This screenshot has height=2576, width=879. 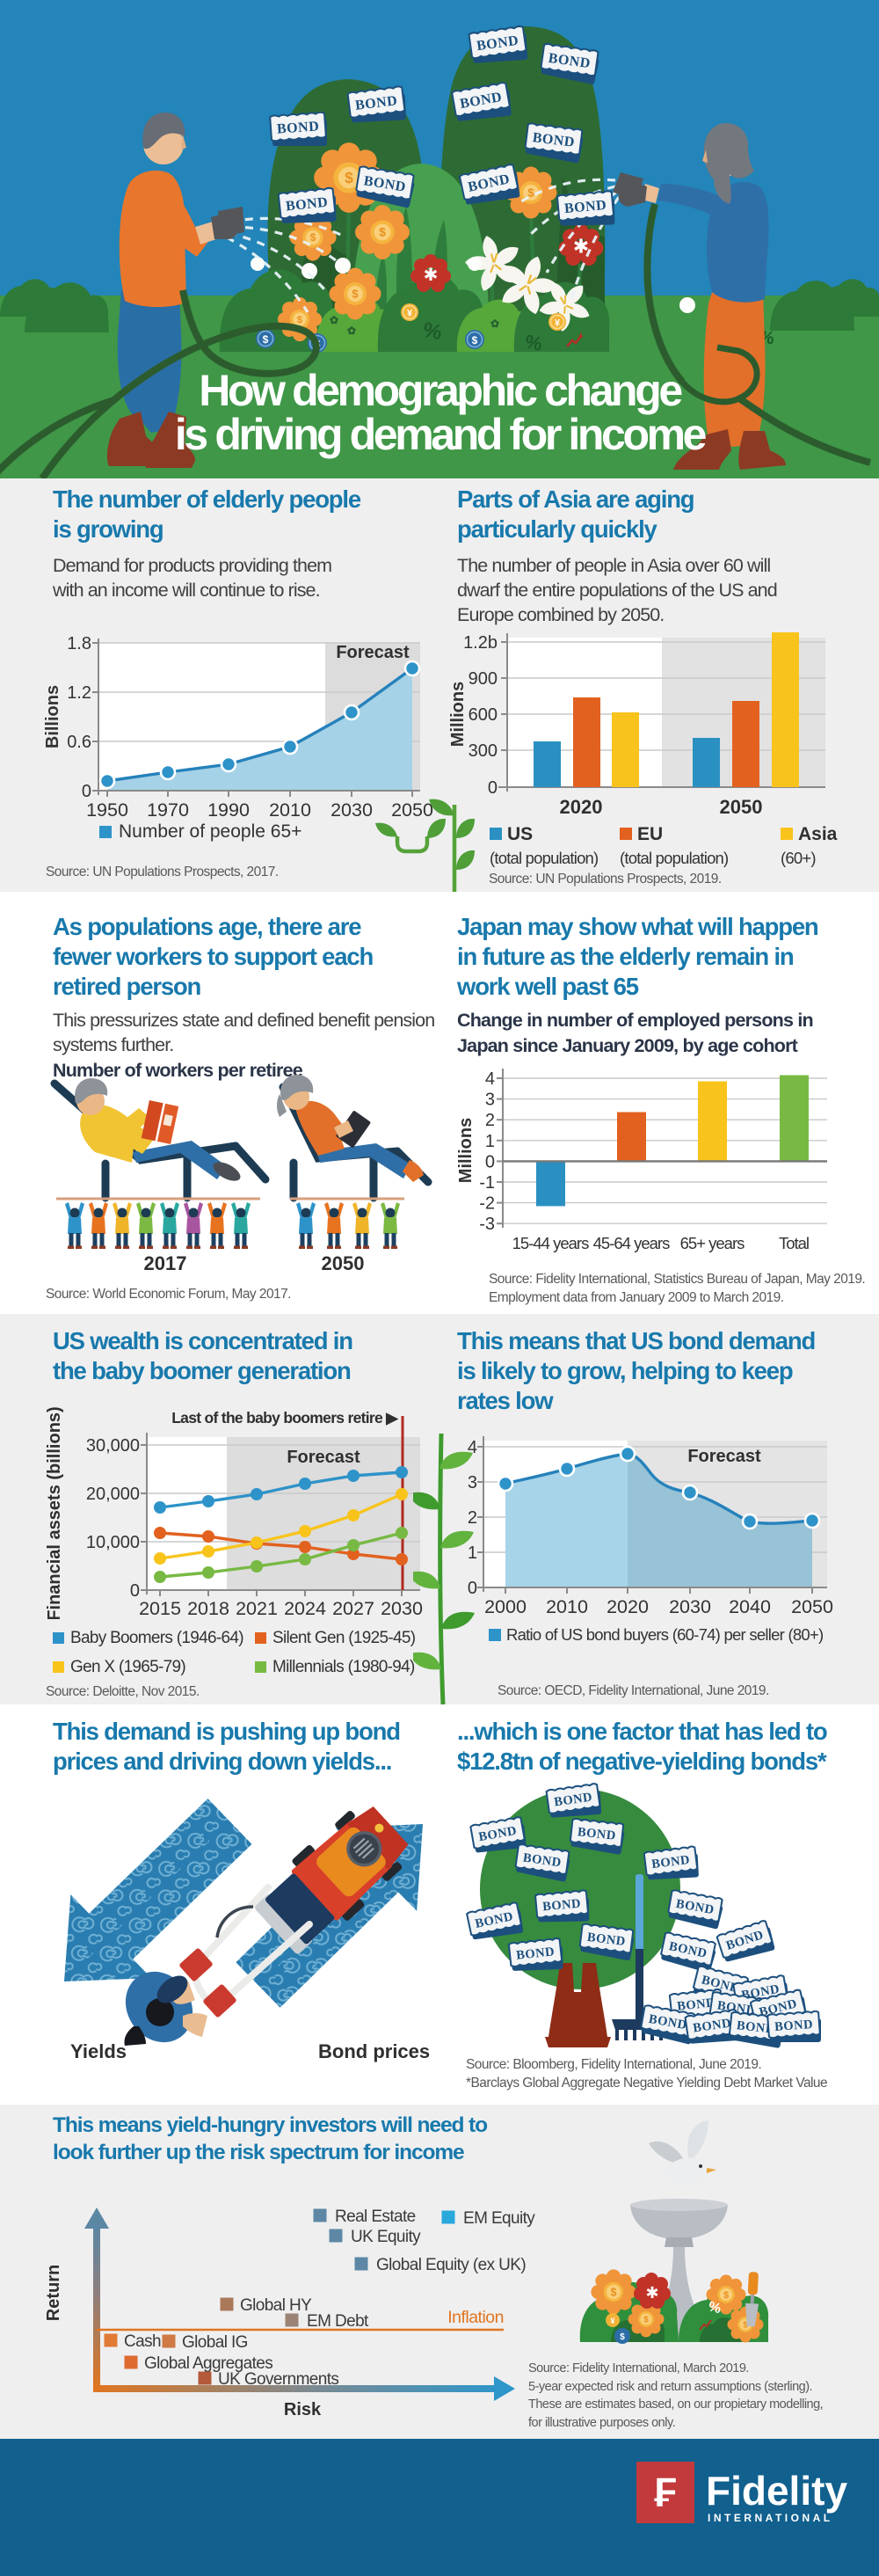 I want to click on svg-text: 30,000, so click(x=113, y=1446).